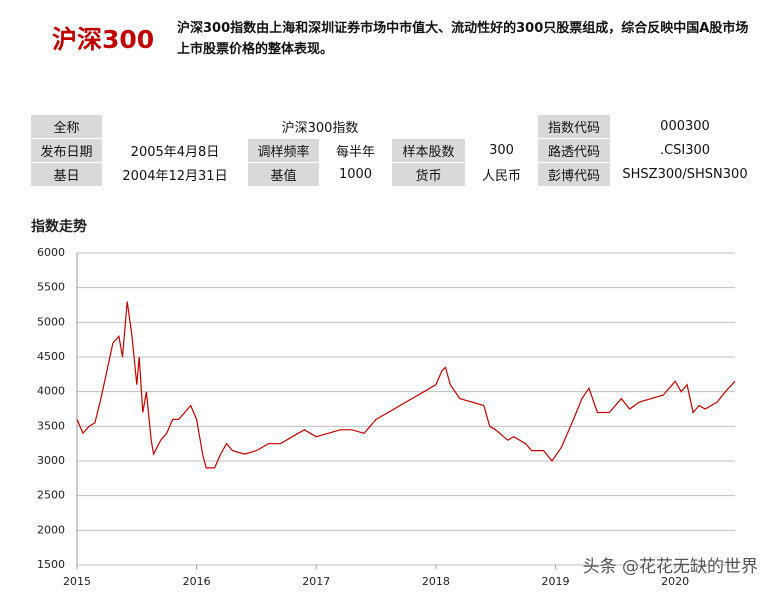  What do you see at coordinates (395, 126) in the screenshot?
I see `table-row: 全称 沪深300指数 指数代码 000300` at bounding box center [395, 126].